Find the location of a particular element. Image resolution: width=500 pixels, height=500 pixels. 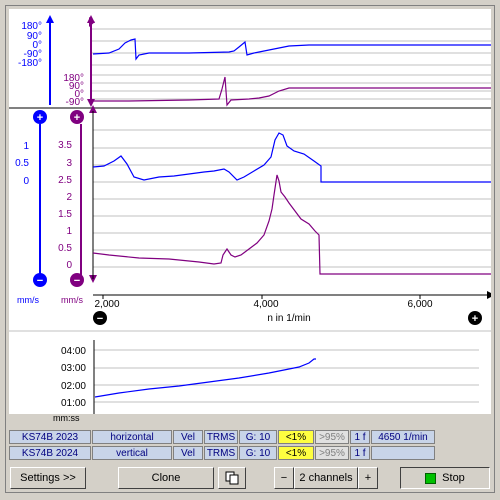

channel-speed: 4650 1/min is located at coordinates (403, 437).